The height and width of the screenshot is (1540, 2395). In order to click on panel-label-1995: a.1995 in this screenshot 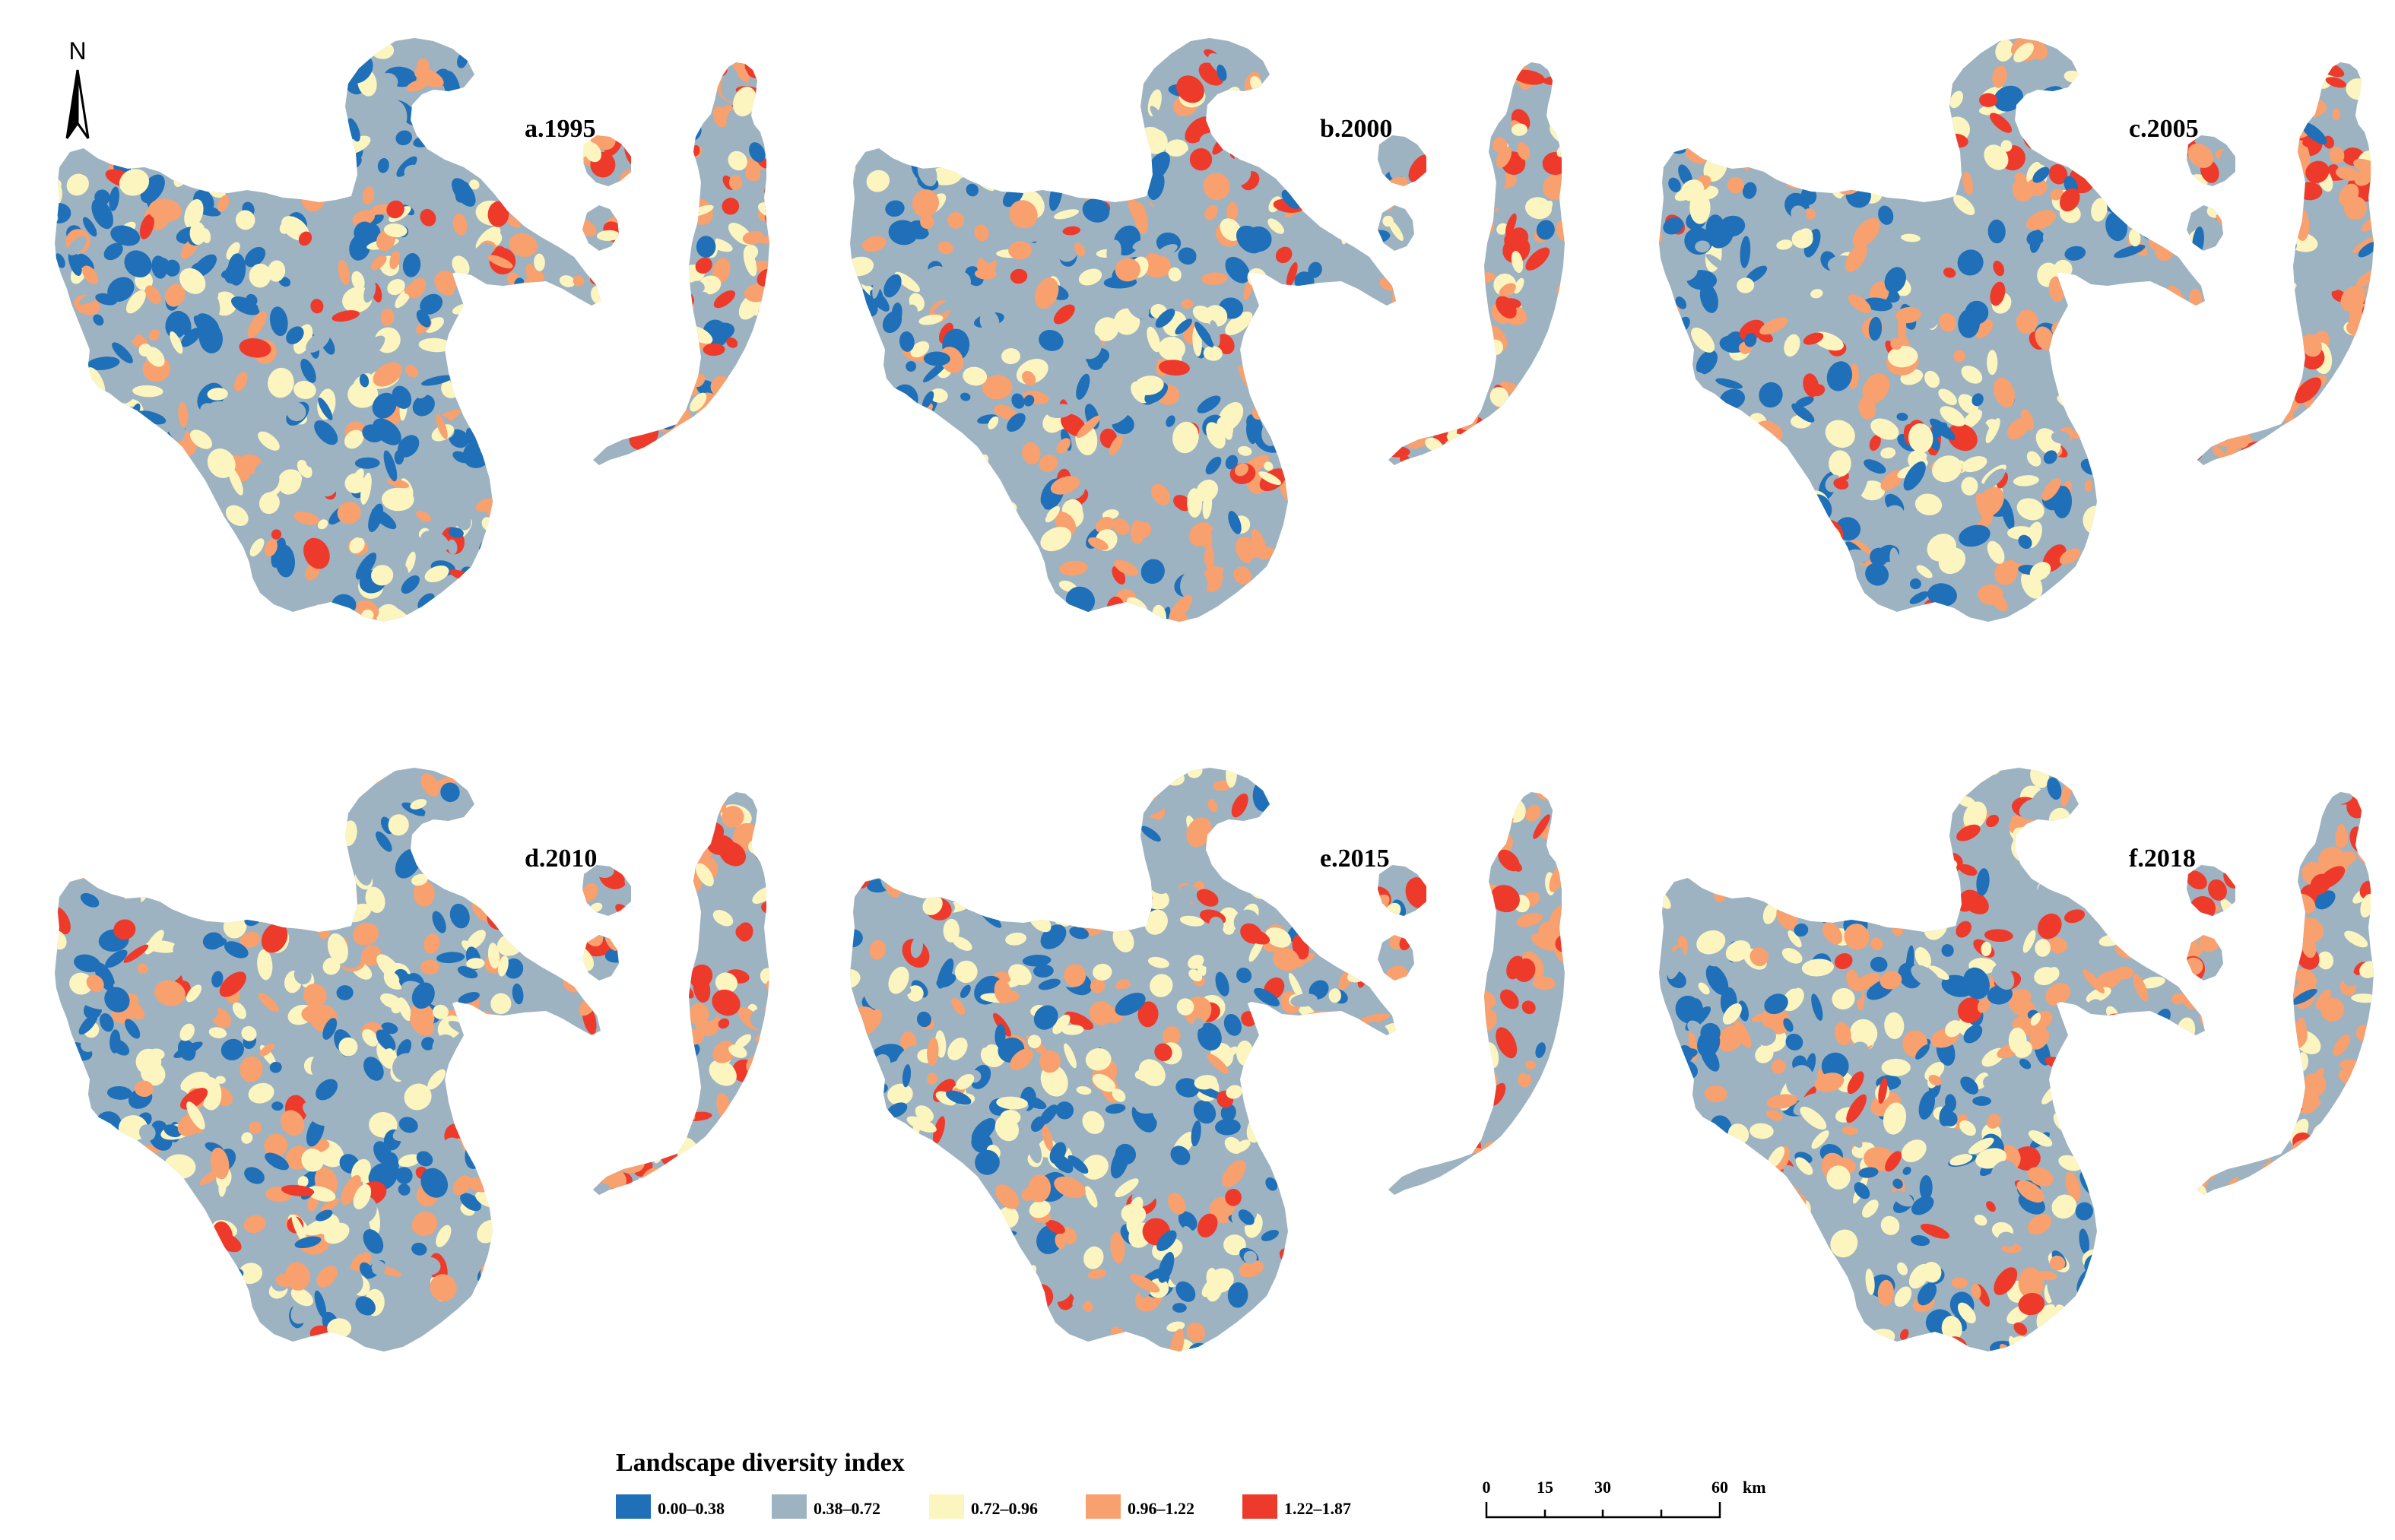, I will do `click(560, 129)`.